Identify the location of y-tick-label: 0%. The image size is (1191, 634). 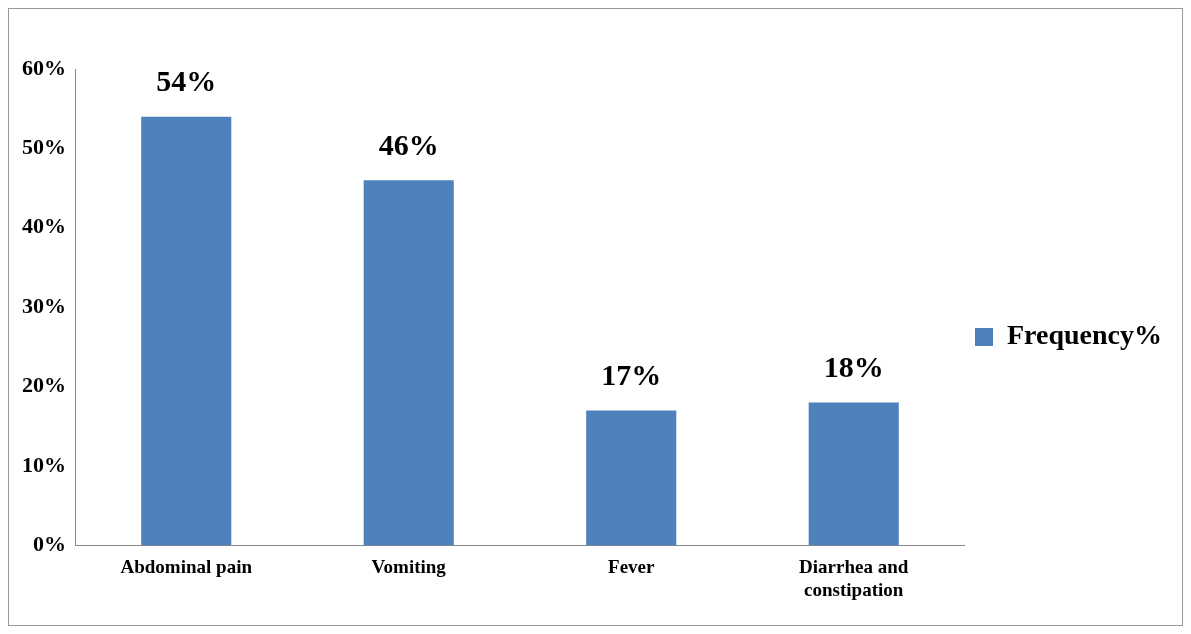
(49, 544).